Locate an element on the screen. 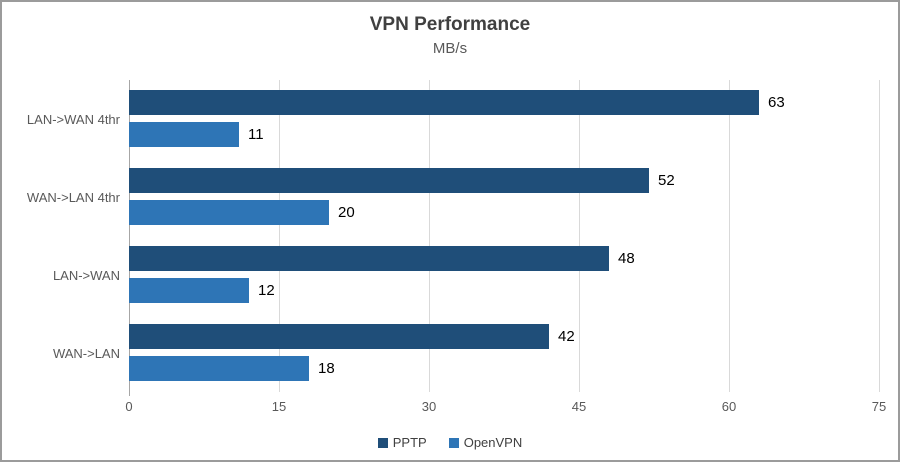  x-tick-label: 0 is located at coordinates (129, 406).